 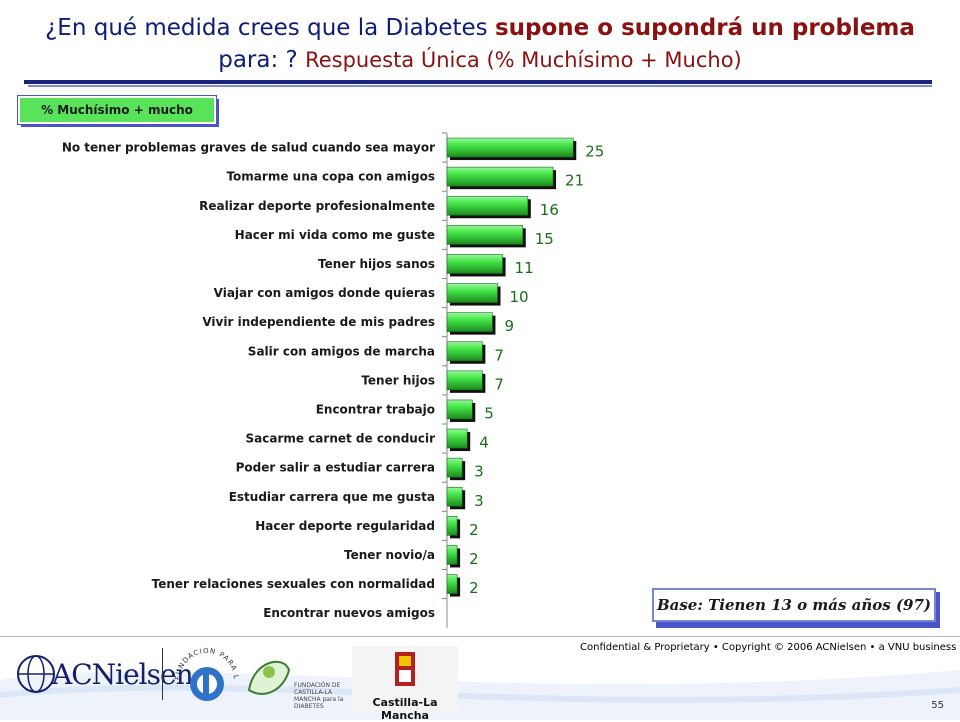 I want to click on value-label: 4, so click(x=484, y=443).